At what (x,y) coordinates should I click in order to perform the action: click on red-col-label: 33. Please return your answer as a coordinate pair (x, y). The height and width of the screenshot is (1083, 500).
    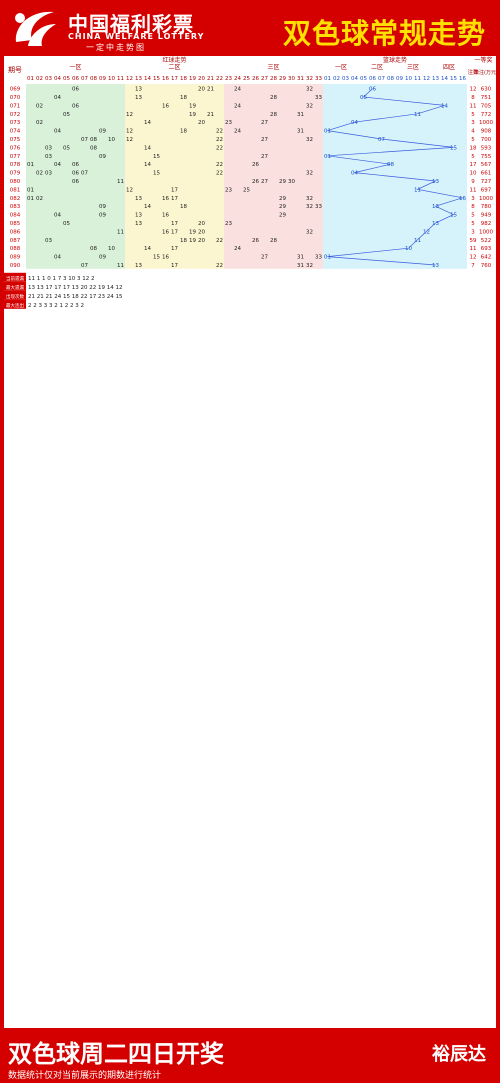
    Looking at the image, I should click on (318, 79).